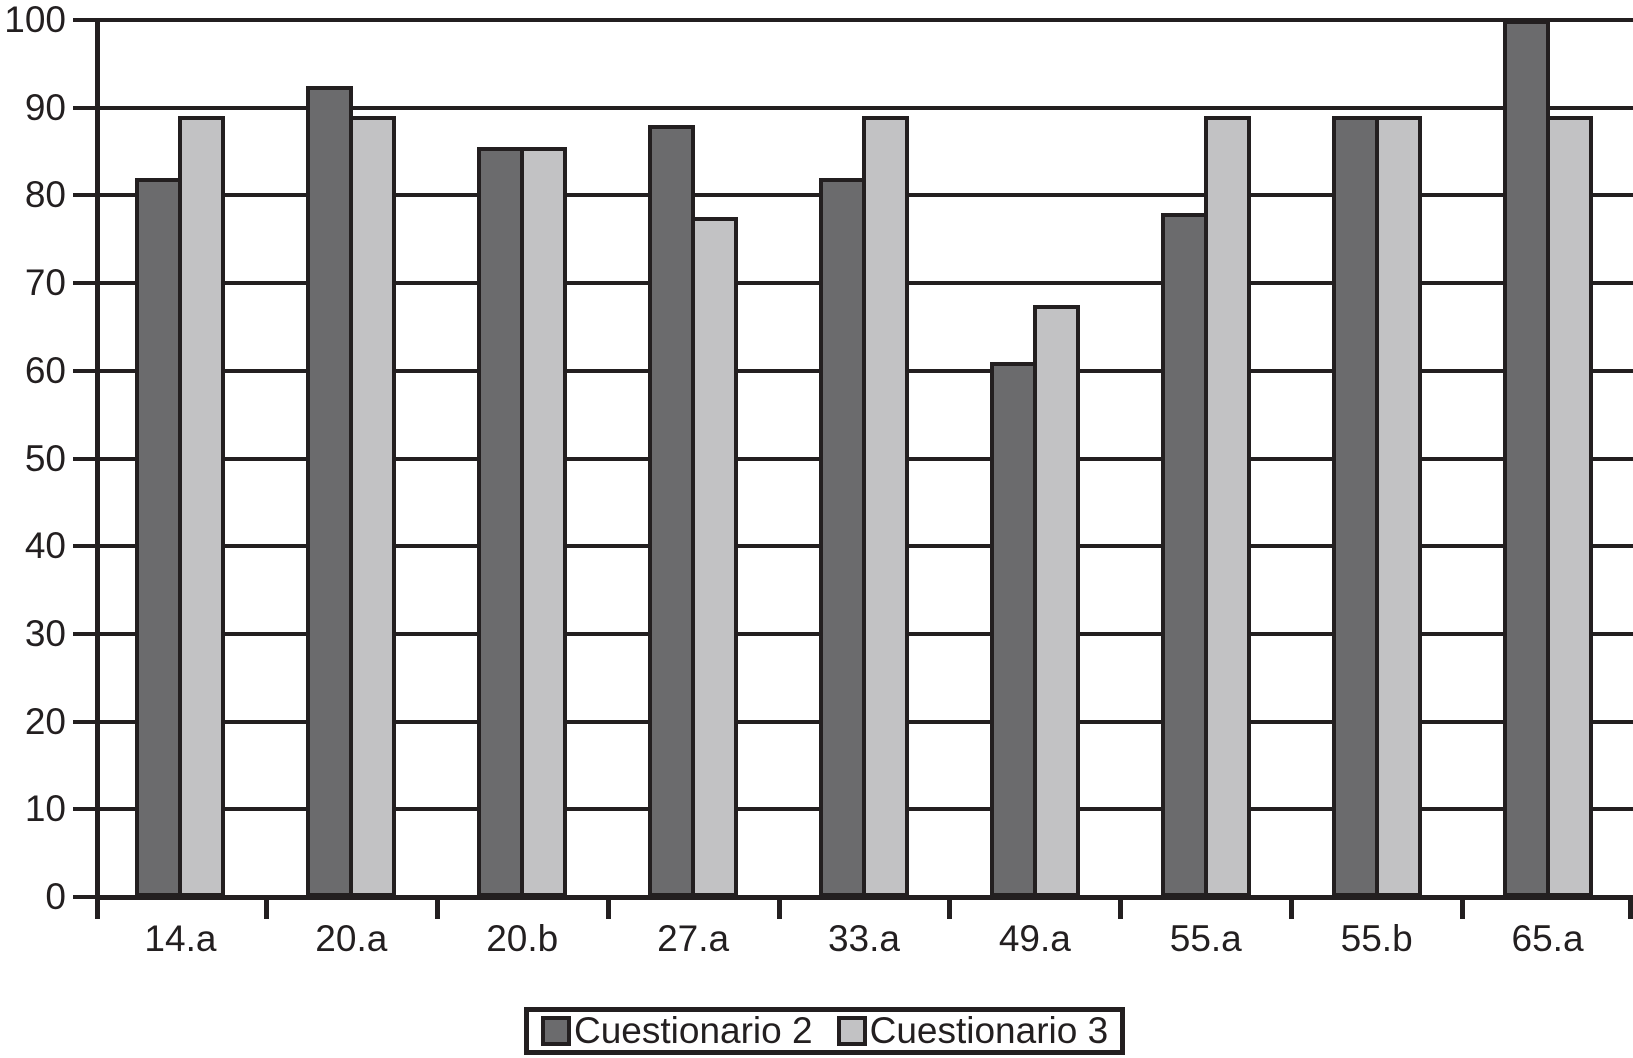 Image resolution: width=1633 pixels, height=1058 pixels. Describe the element at coordinates (330, 491) in the screenshot. I see `bar-20.a-series-1` at that location.